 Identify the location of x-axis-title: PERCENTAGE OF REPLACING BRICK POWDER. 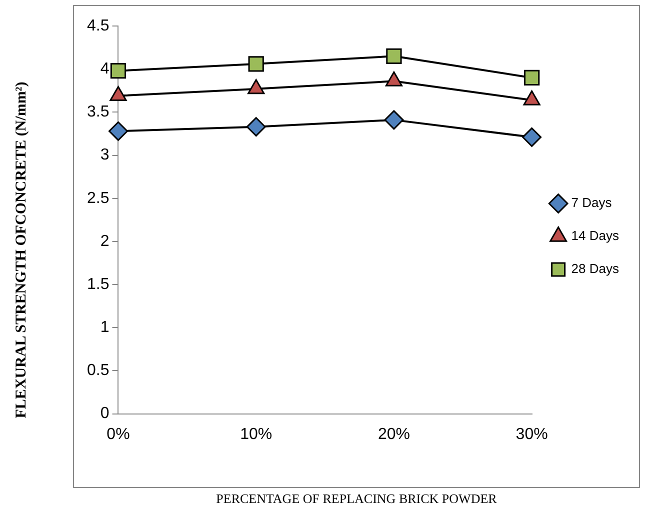
(356, 499).